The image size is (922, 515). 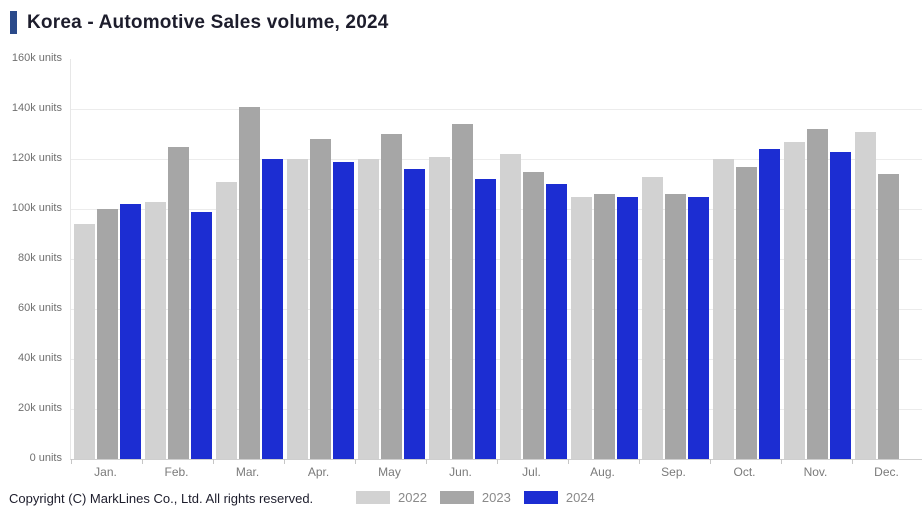 I want to click on legend-swatch-2024, so click(x=540, y=497).